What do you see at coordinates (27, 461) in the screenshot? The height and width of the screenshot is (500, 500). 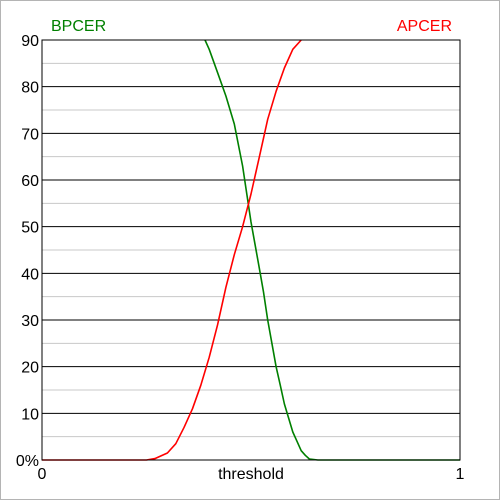 I see `y-tick-label: 0%` at bounding box center [27, 461].